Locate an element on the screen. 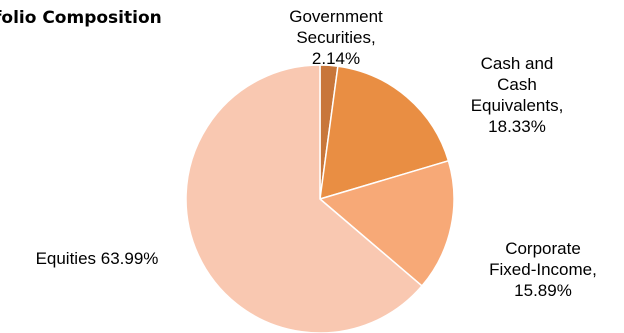  pie-slice-corporate-fixed-income is located at coordinates (386, 223).